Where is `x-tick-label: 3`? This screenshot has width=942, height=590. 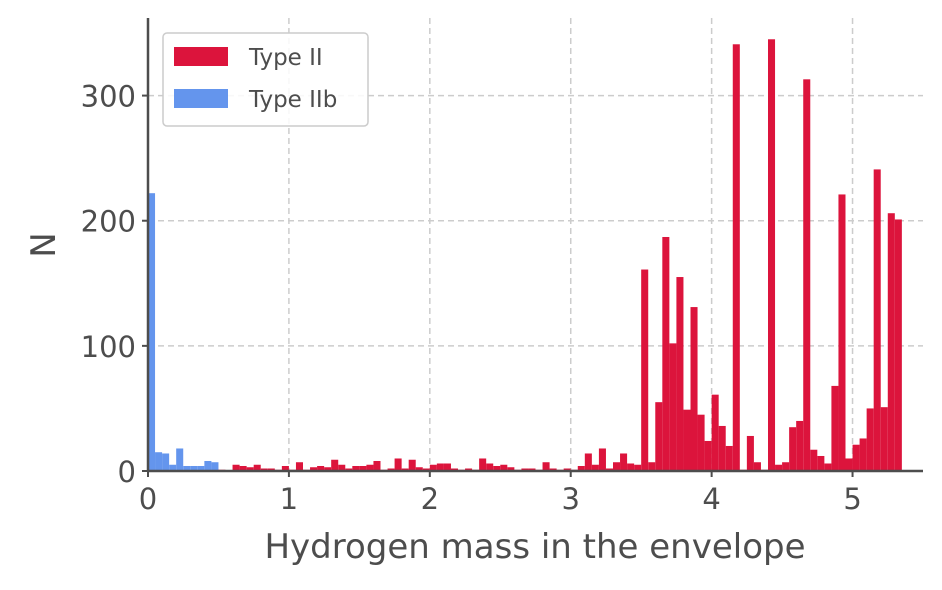
x-tick-label: 3 is located at coordinates (571, 499).